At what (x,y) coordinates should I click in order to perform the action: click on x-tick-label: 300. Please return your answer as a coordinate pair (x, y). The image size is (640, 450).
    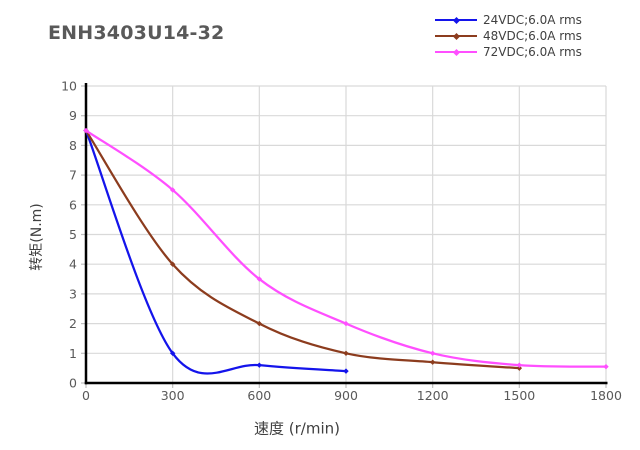
    Looking at the image, I should click on (173, 395).